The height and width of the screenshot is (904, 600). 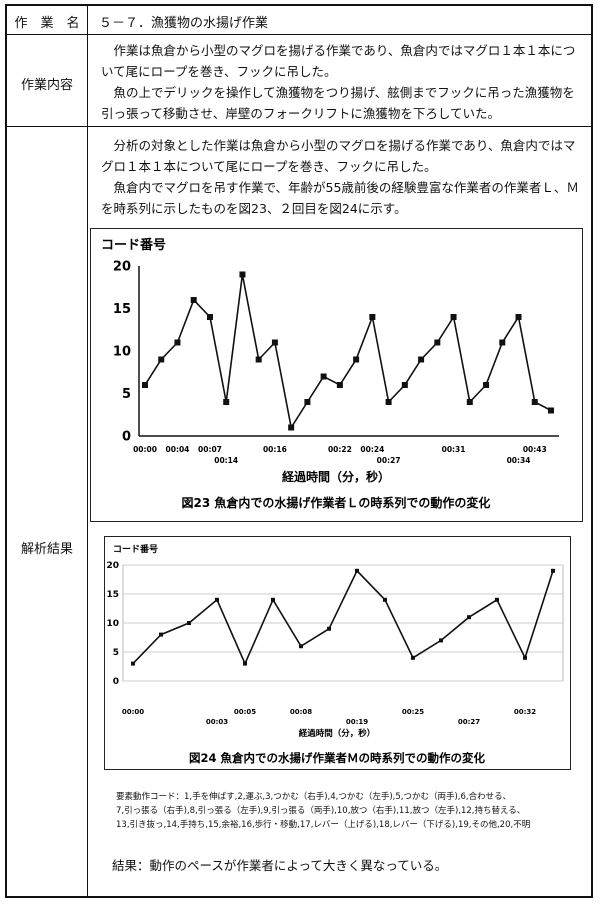 I want to click on fig23-ylabel: コード番号, so click(x=133, y=245).